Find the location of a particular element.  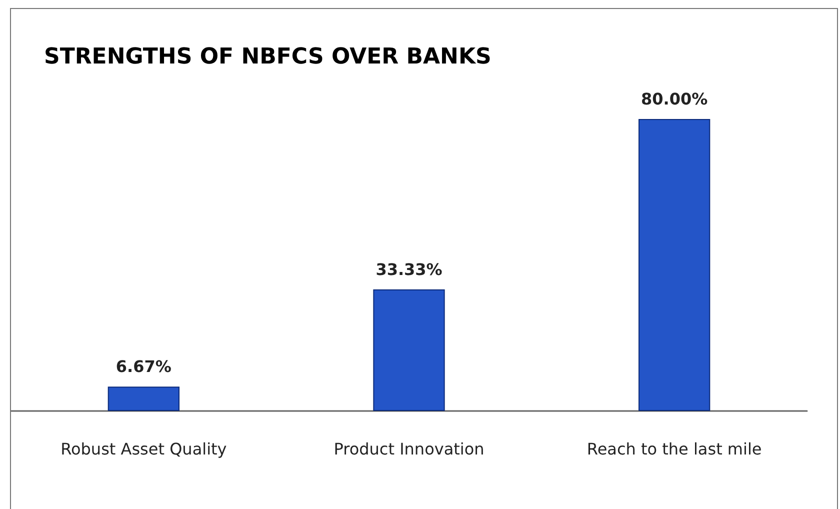

x-tick-label: Product Innovation is located at coordinates (409, 449).